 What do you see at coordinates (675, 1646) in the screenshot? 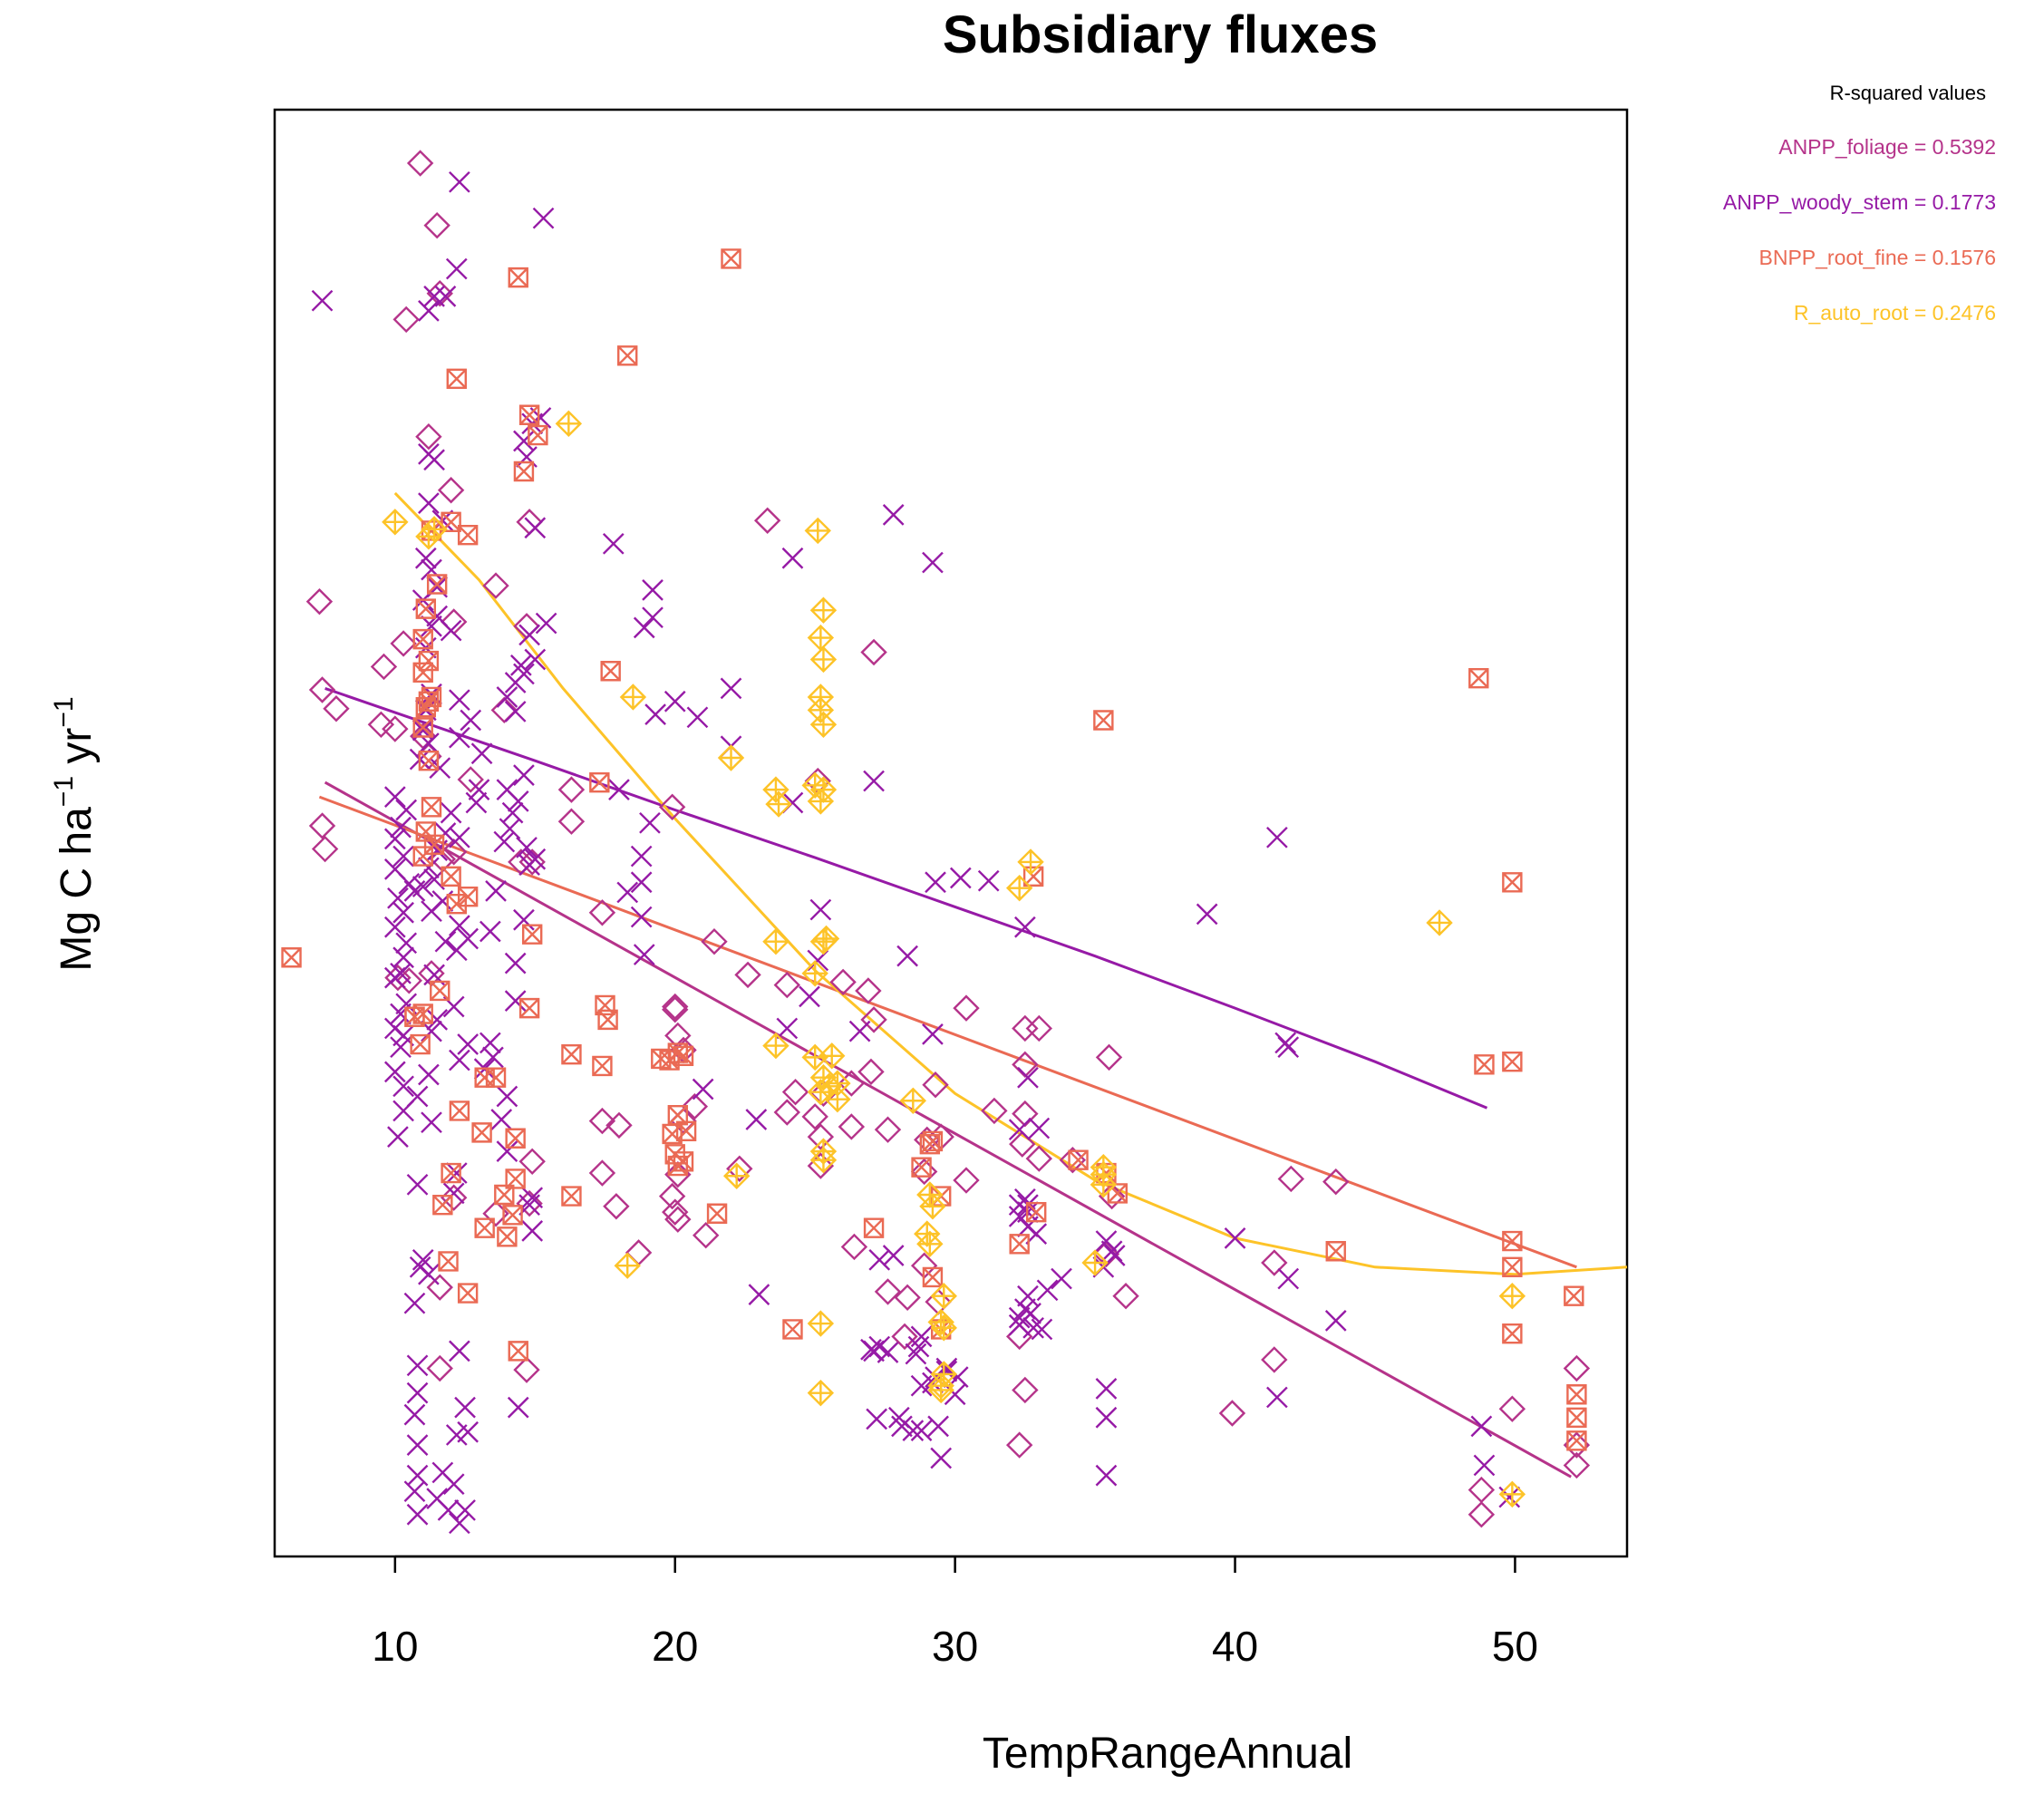
I see `x-tick-label: 20` at bounding box center [675, 1646].